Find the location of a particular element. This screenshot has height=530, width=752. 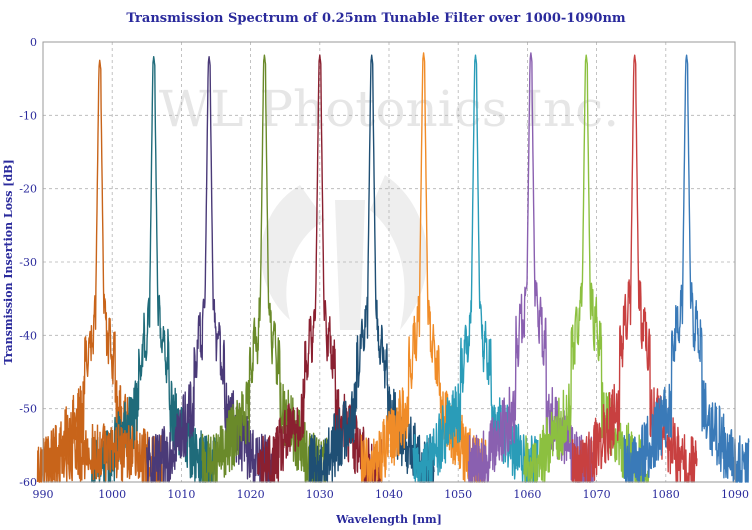

series-noise-floor is located at coordinates (88, 453).